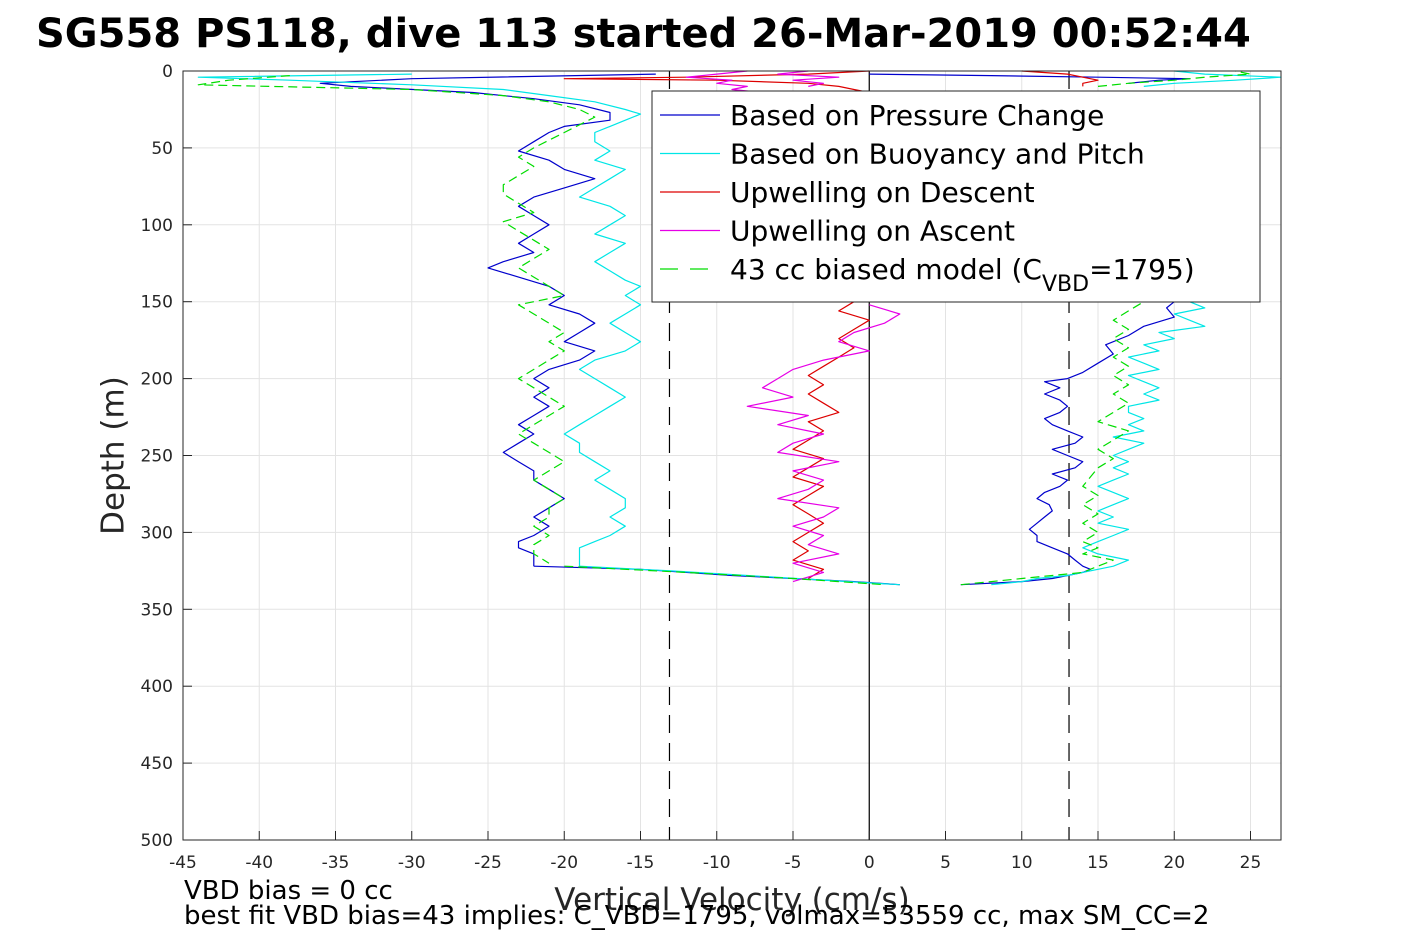 The width and height of the screenshot is (1417, 945). I want to click on x-tick-label: -40, so click(259, 863).